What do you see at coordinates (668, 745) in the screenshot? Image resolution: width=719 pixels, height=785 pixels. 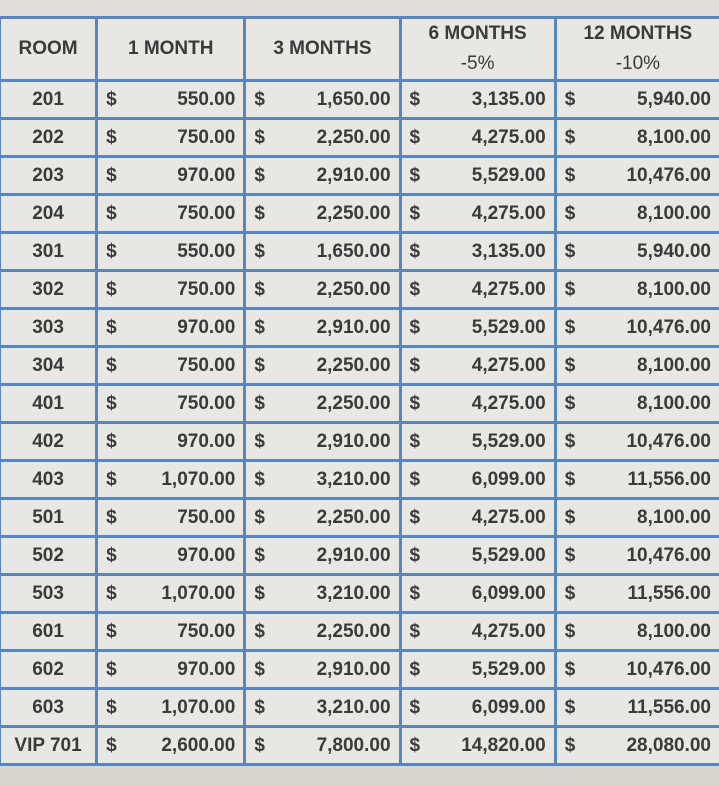 I see `amount: 28,080.00` at bounding box center [668, 745].